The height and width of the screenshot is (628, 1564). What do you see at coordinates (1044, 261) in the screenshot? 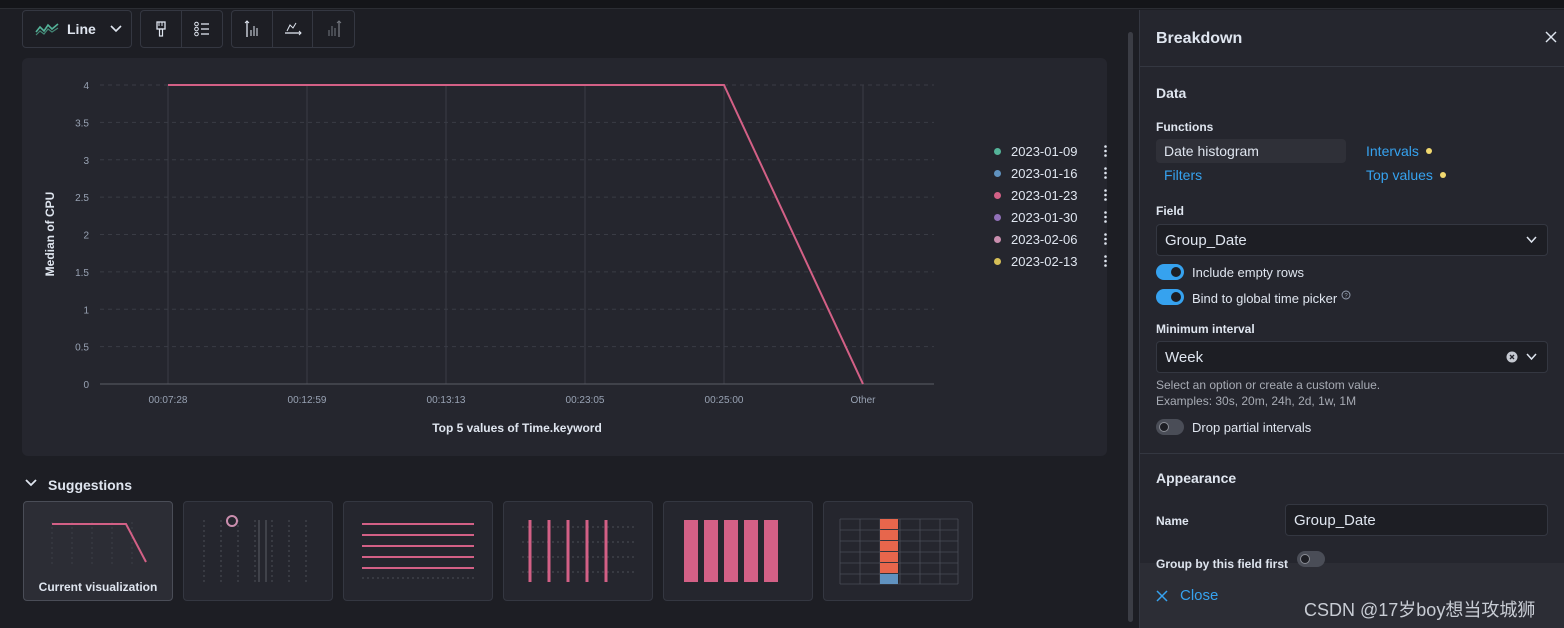
I see `legend-label: 2023-02-13` at bounding box center [1044, 261].